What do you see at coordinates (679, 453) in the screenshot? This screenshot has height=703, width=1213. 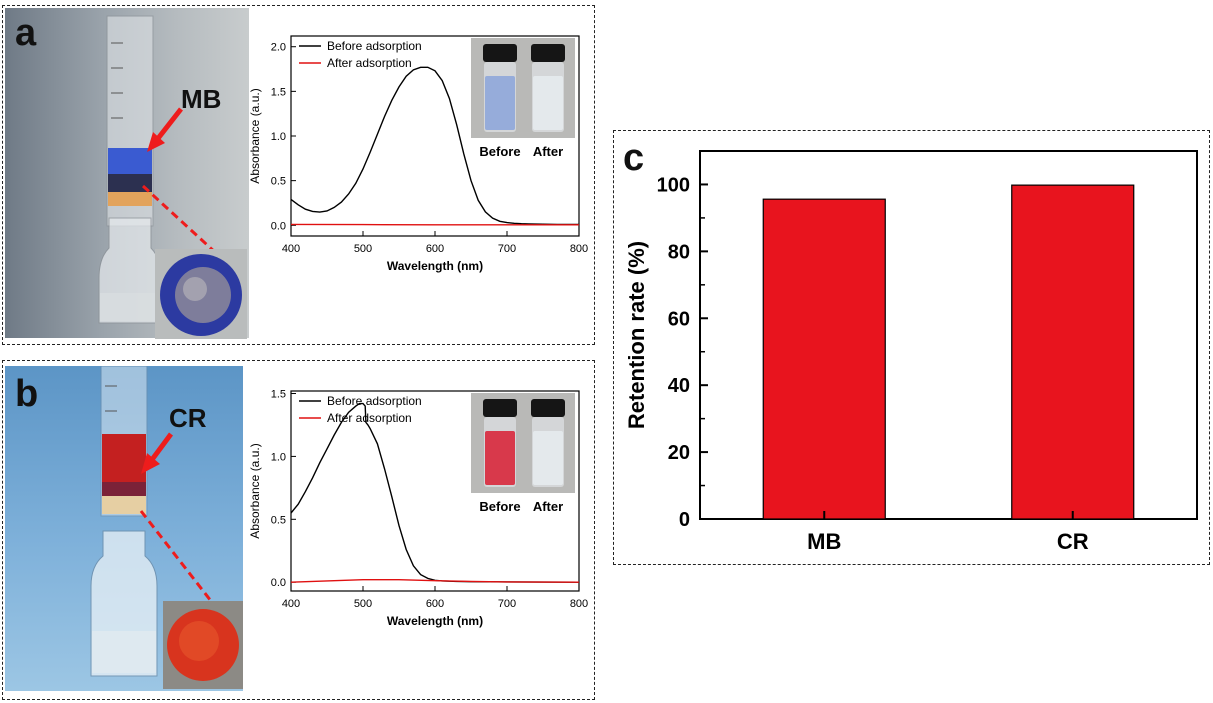 I see `y-tick-label: 20` at bounding box center [679, 453].